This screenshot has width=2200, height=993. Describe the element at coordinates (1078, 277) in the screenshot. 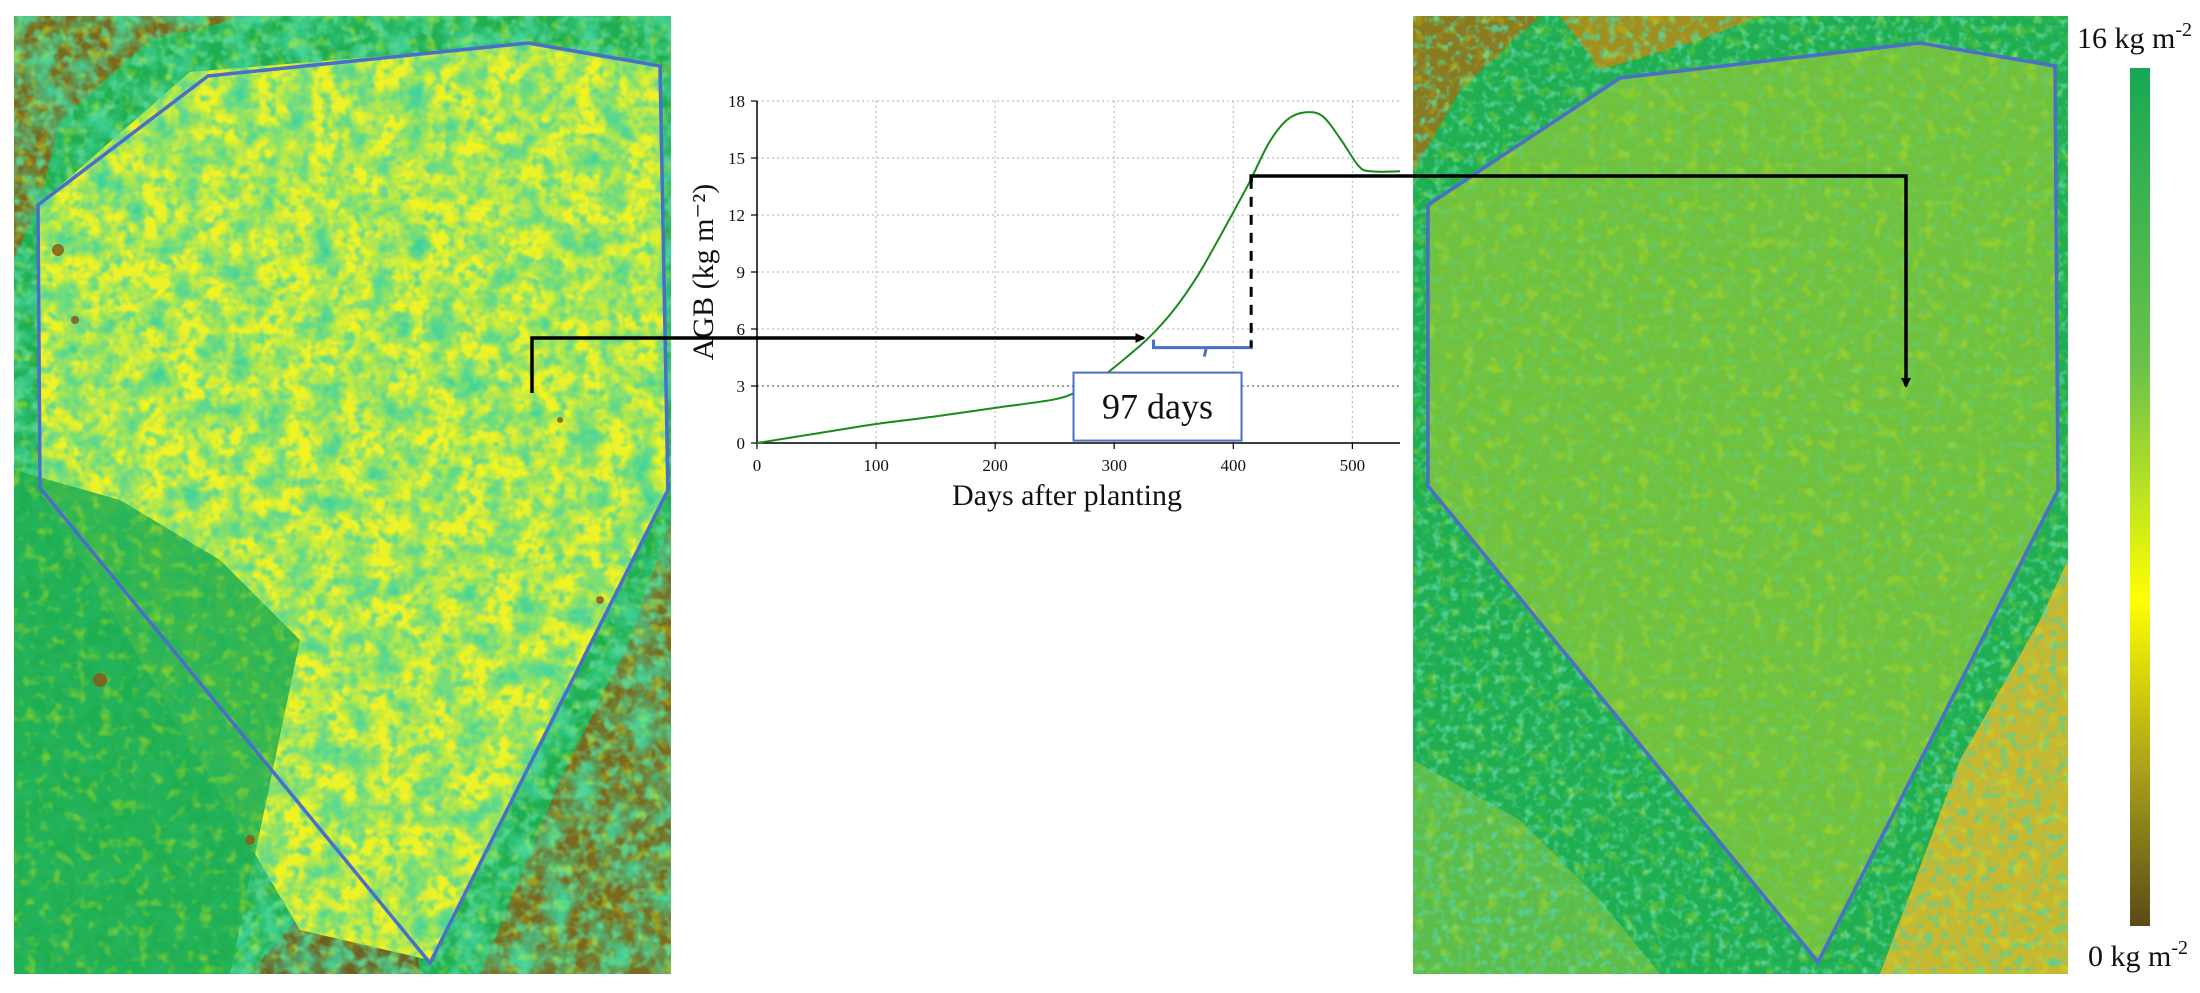

I see `agb-growth-line` at that location.